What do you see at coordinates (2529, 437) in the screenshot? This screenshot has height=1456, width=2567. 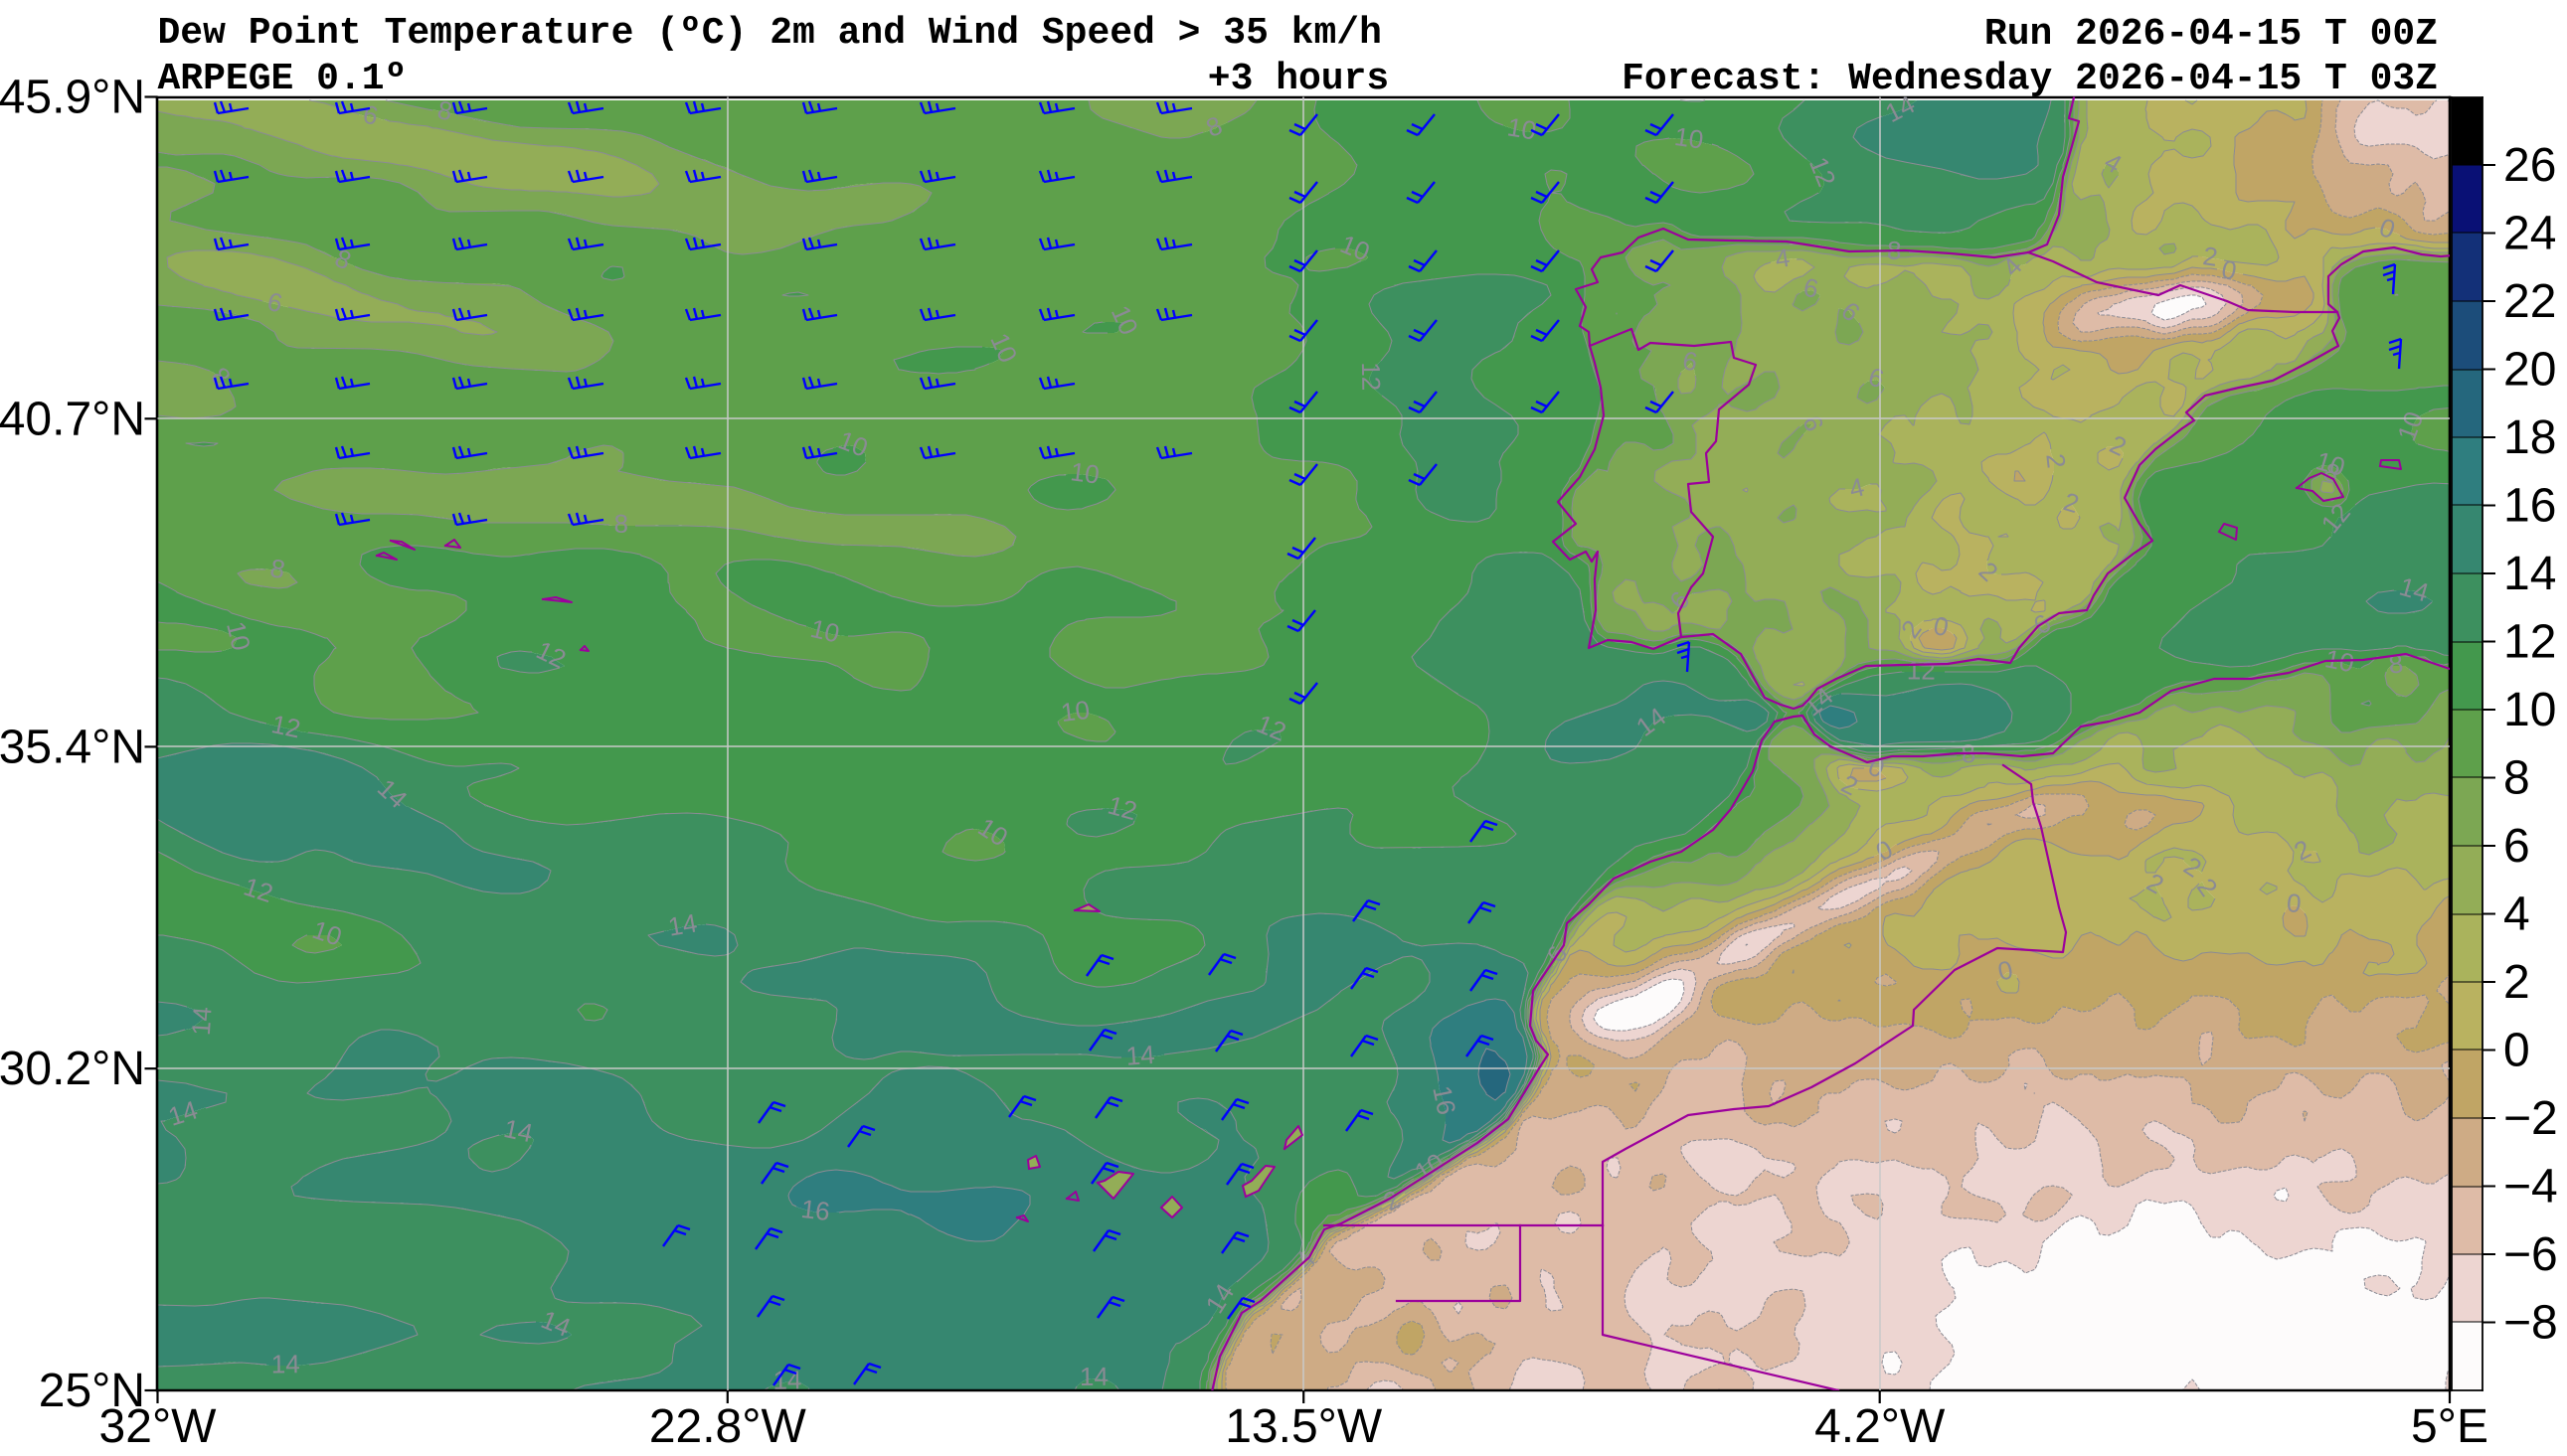 I see `svg-text: 18` at bounding box center [2529, 437].